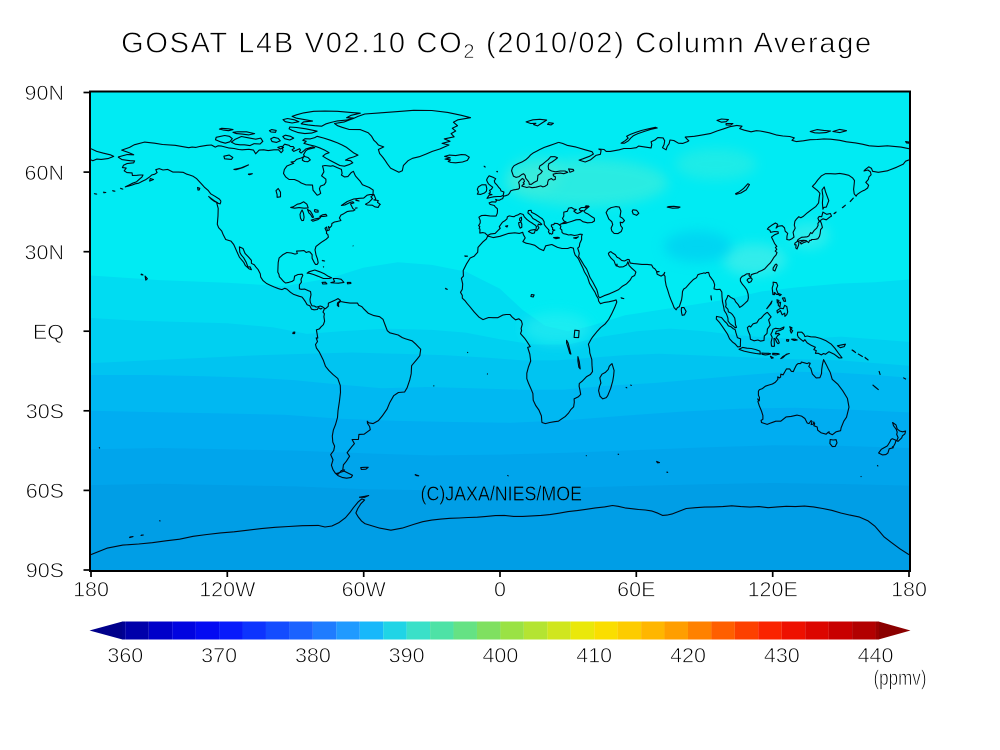  Describe the element at coordinates (45, 571) in the screenshot. I see `svg-text: 90S` at that location.